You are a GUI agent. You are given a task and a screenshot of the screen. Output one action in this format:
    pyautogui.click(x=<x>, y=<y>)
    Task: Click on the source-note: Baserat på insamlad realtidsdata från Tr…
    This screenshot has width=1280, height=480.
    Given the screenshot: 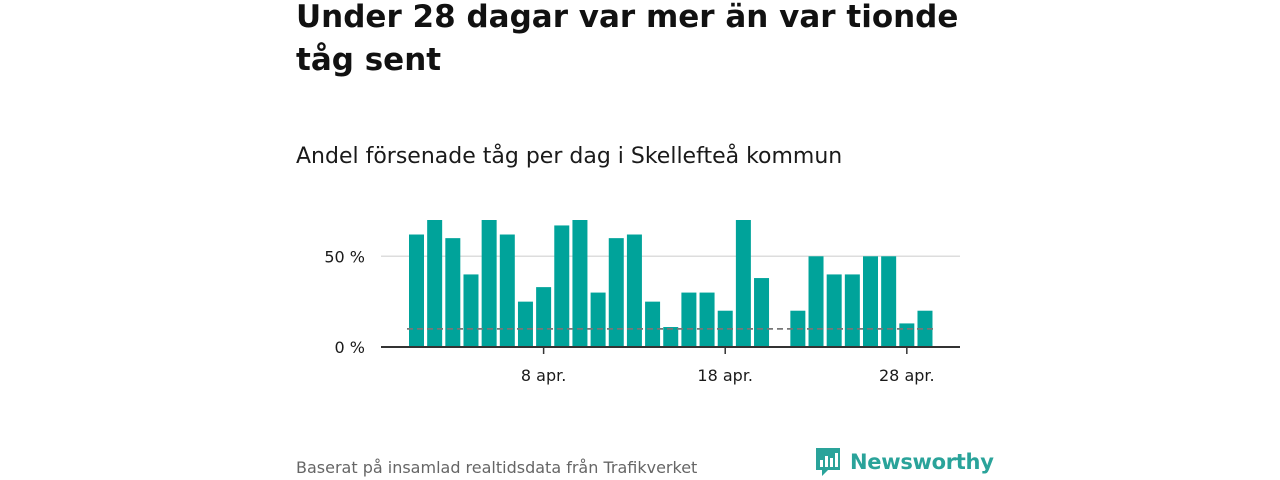 What is the action you would take?
    pyautogui.click(x=497, y=467)
    